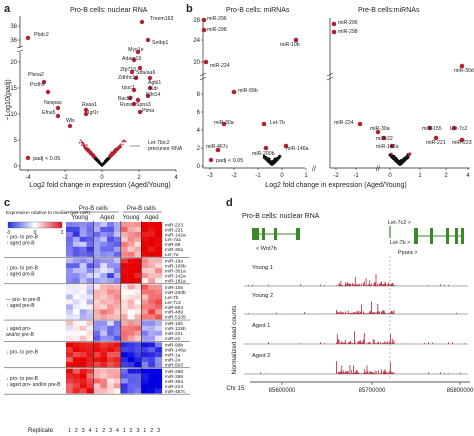 The width and height of the screenshot is (474, 436). What do you see at coordinates (22, 237) in the screenshot?
I see `group-label: ↑ pro- to pre-B` at bounding box center [22, 237].